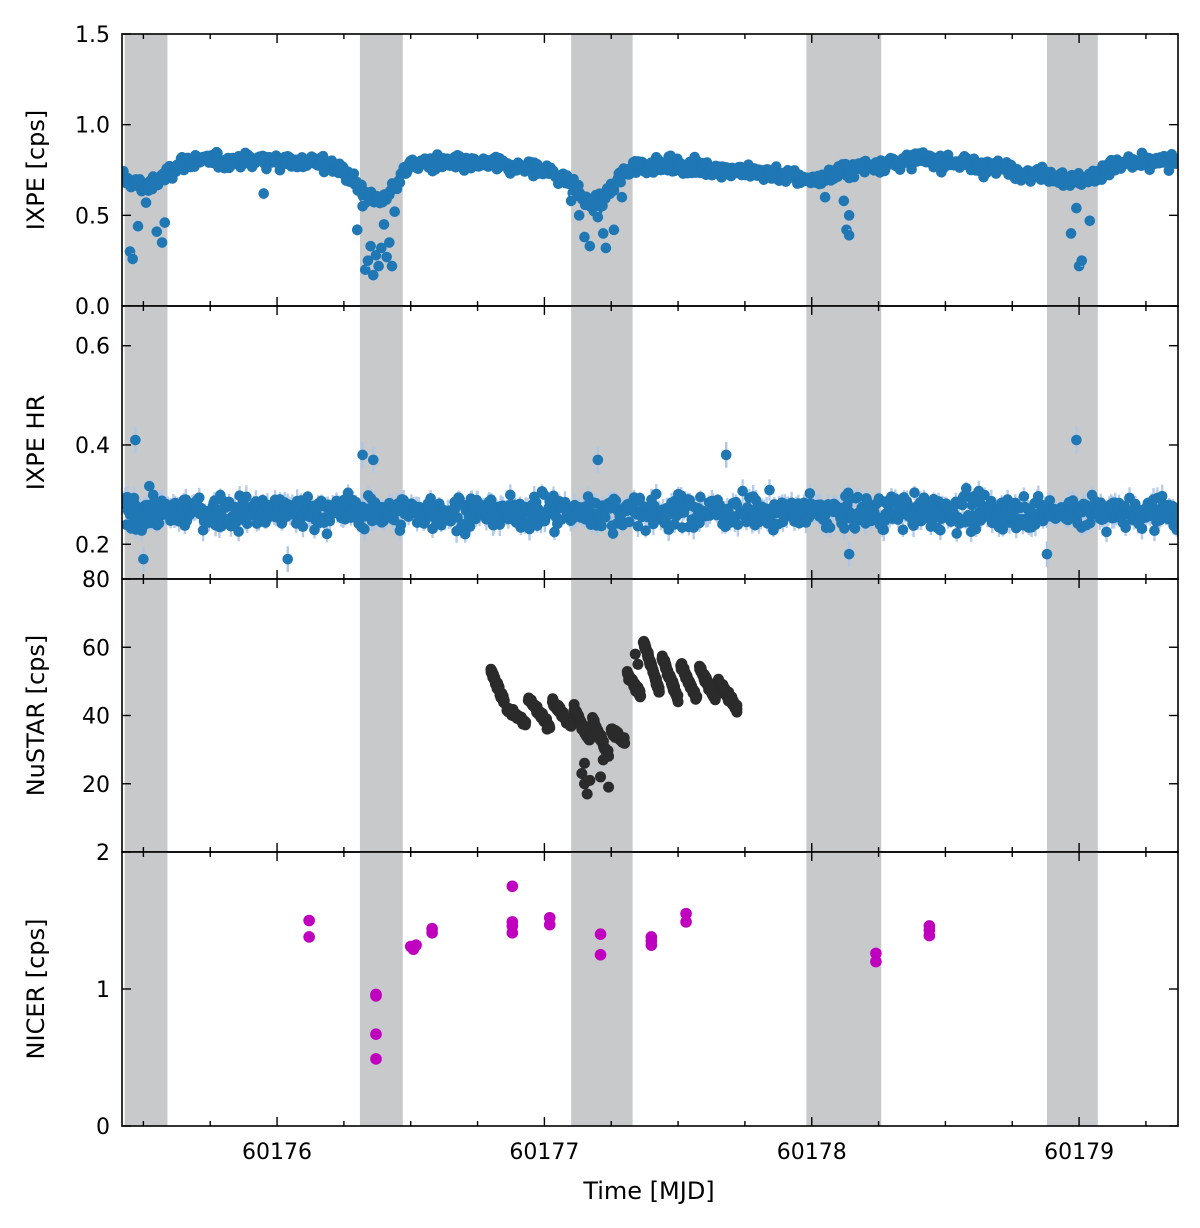  I want to click on y-tick-label: 1.0, so click(92, 126).